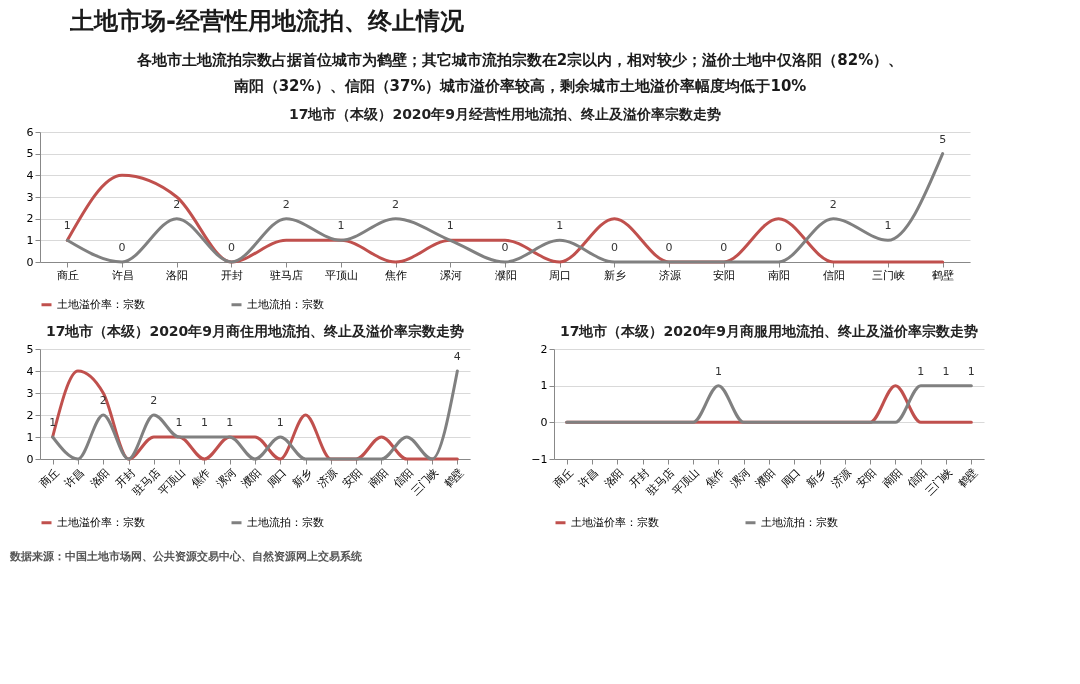 The image size is (1080, 684). I want to click on data-label: 5, so click(943, 139).